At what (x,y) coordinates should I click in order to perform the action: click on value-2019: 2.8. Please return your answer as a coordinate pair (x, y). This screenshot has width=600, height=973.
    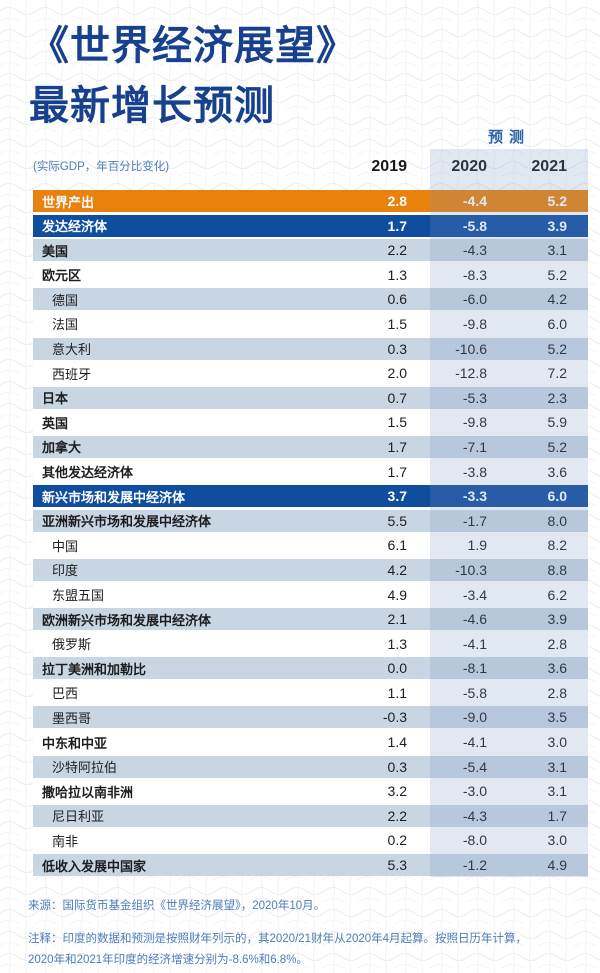
    Looking at the image, I should click on (397, 201).